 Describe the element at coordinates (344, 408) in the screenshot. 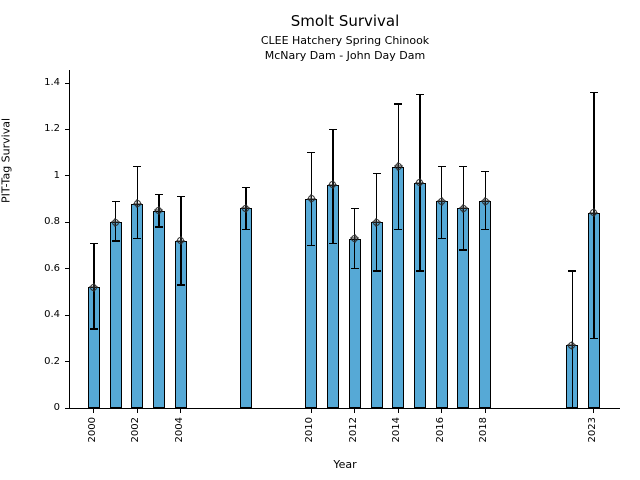

I see `x-axis-spine` at that location.